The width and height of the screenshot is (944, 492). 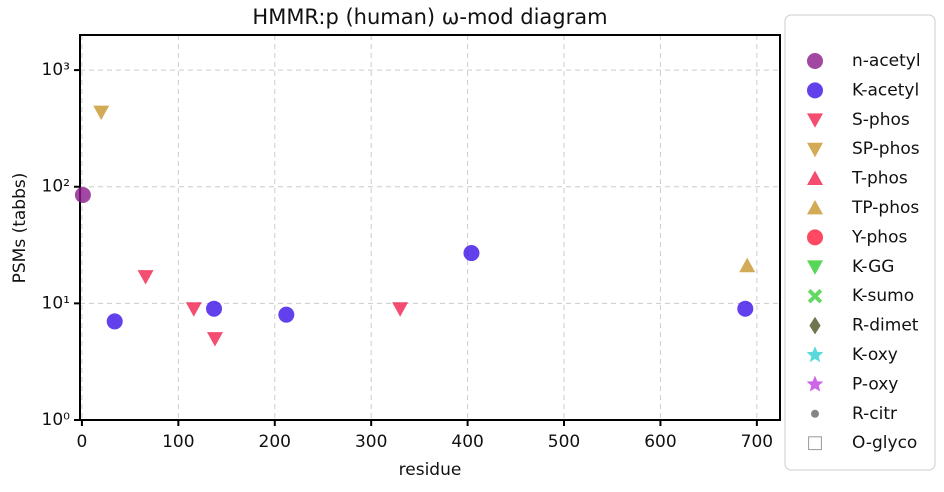 I want to click on x-tick-label: 500, so click(x=564, y=442).